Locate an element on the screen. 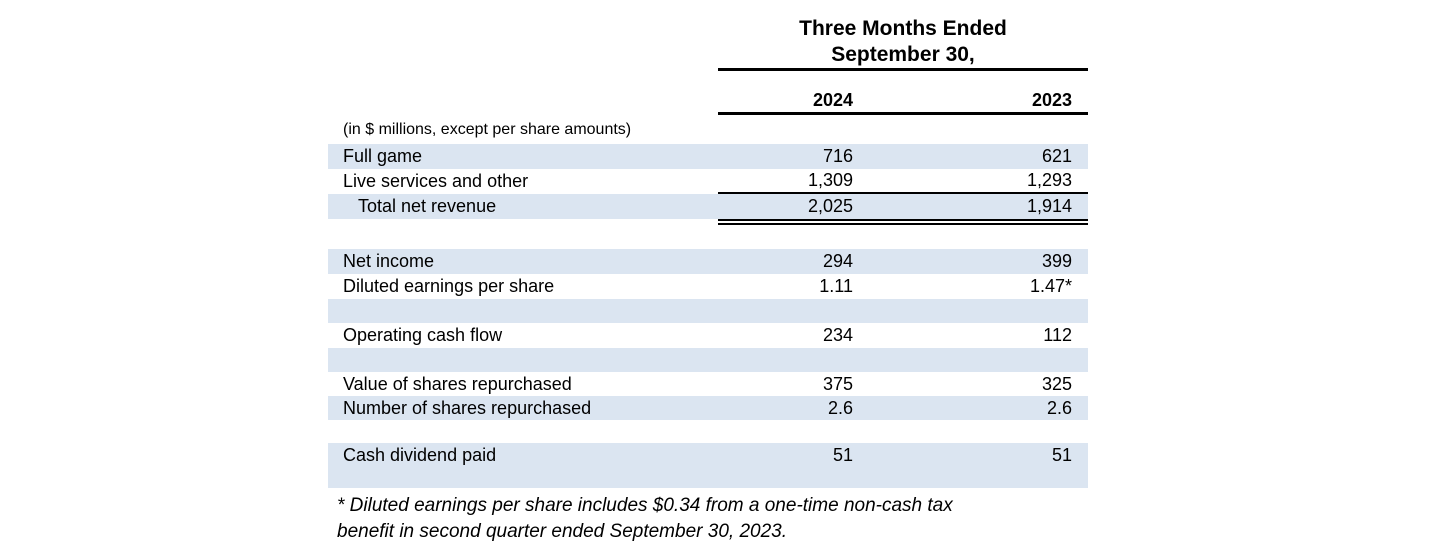  column-header-2024: 2024 is located at coordinates (832, 100).